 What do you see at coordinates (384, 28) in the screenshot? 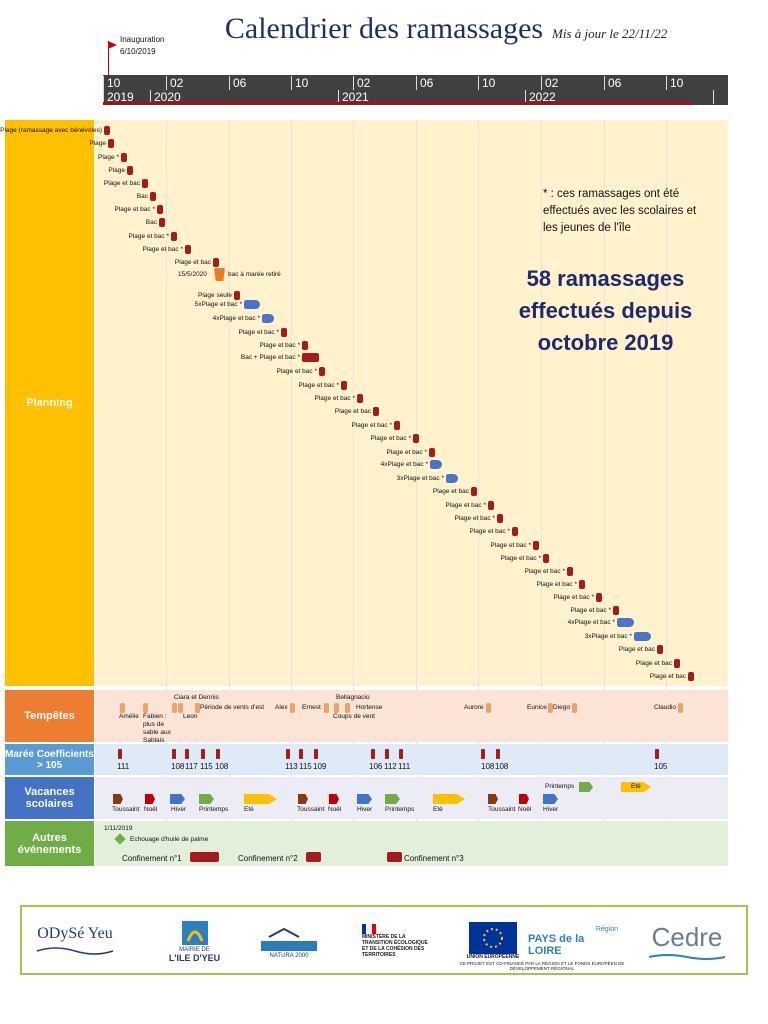
I see `page-title: Calendrier des ramassages` at bounding box center [384, 28].